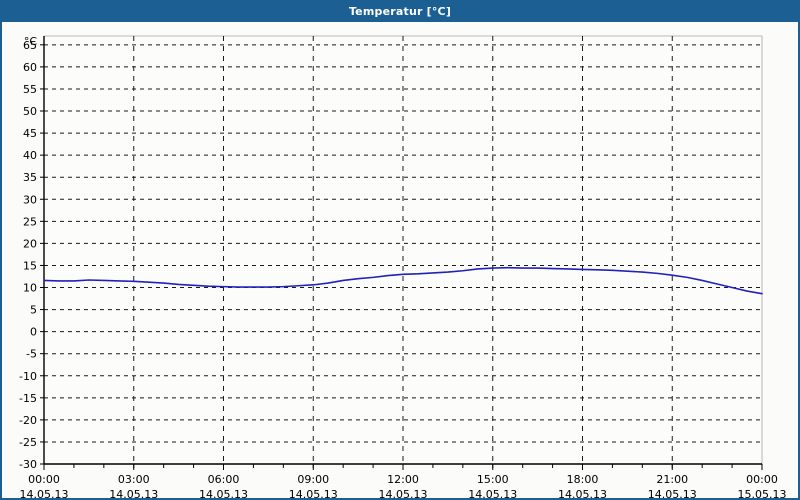  I want to click on x-axis-time-label: 15:00, so click(493, 479).